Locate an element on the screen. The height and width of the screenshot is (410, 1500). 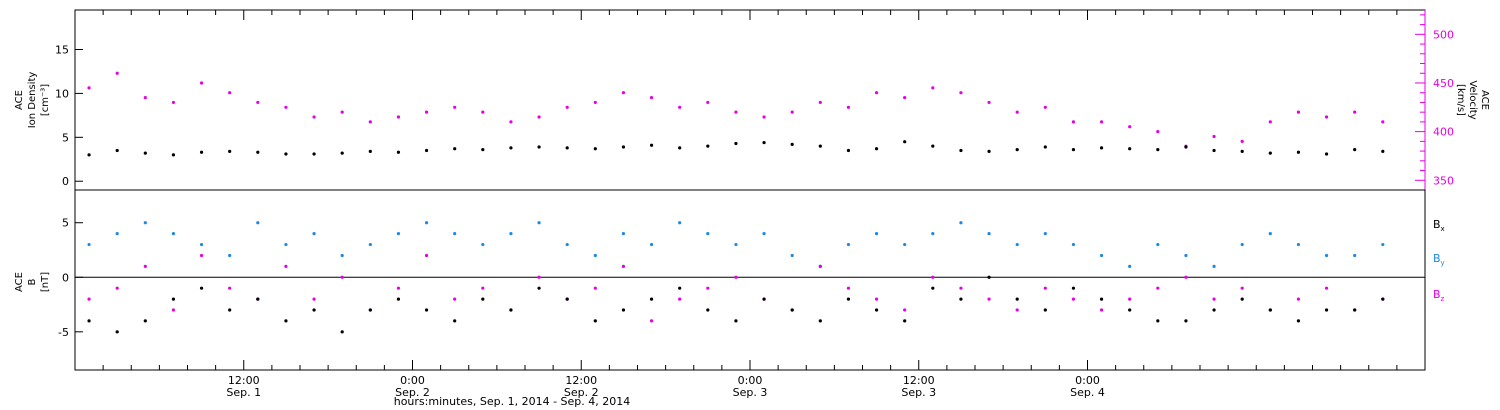
legend-bx-sub: x is located at coordinates (1443, 229).